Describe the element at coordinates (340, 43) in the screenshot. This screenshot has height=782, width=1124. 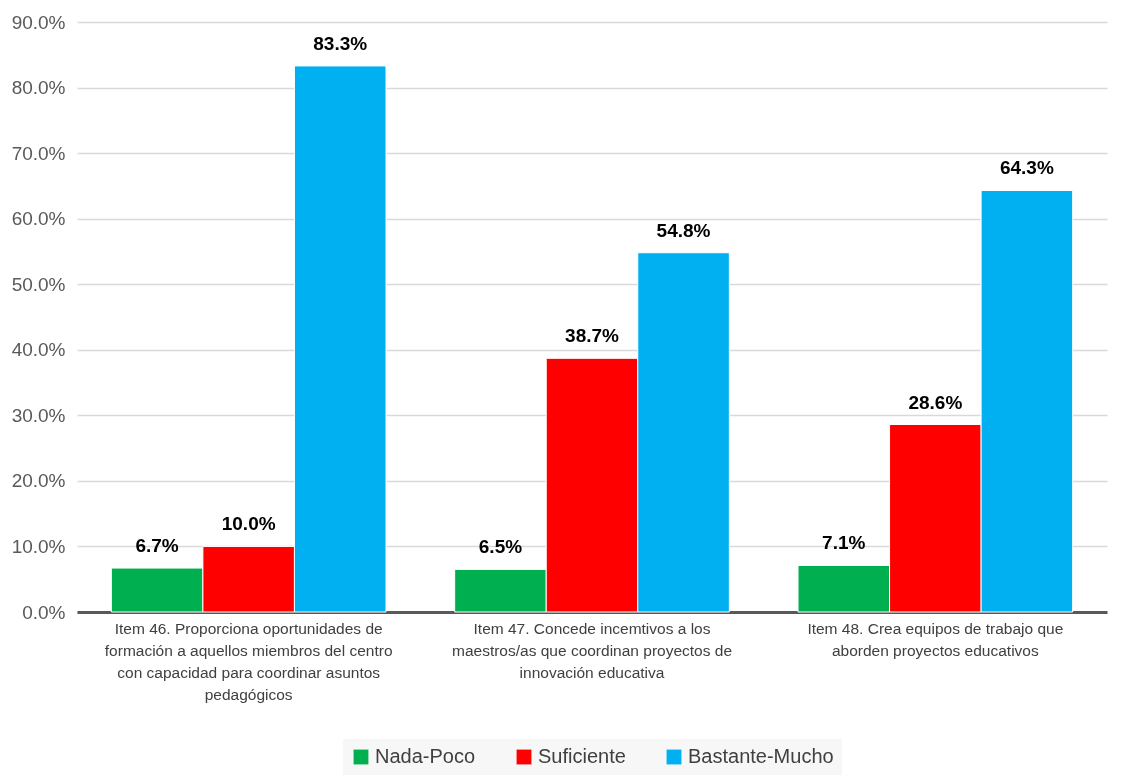
I see `data-label: 83.3%` at that location.